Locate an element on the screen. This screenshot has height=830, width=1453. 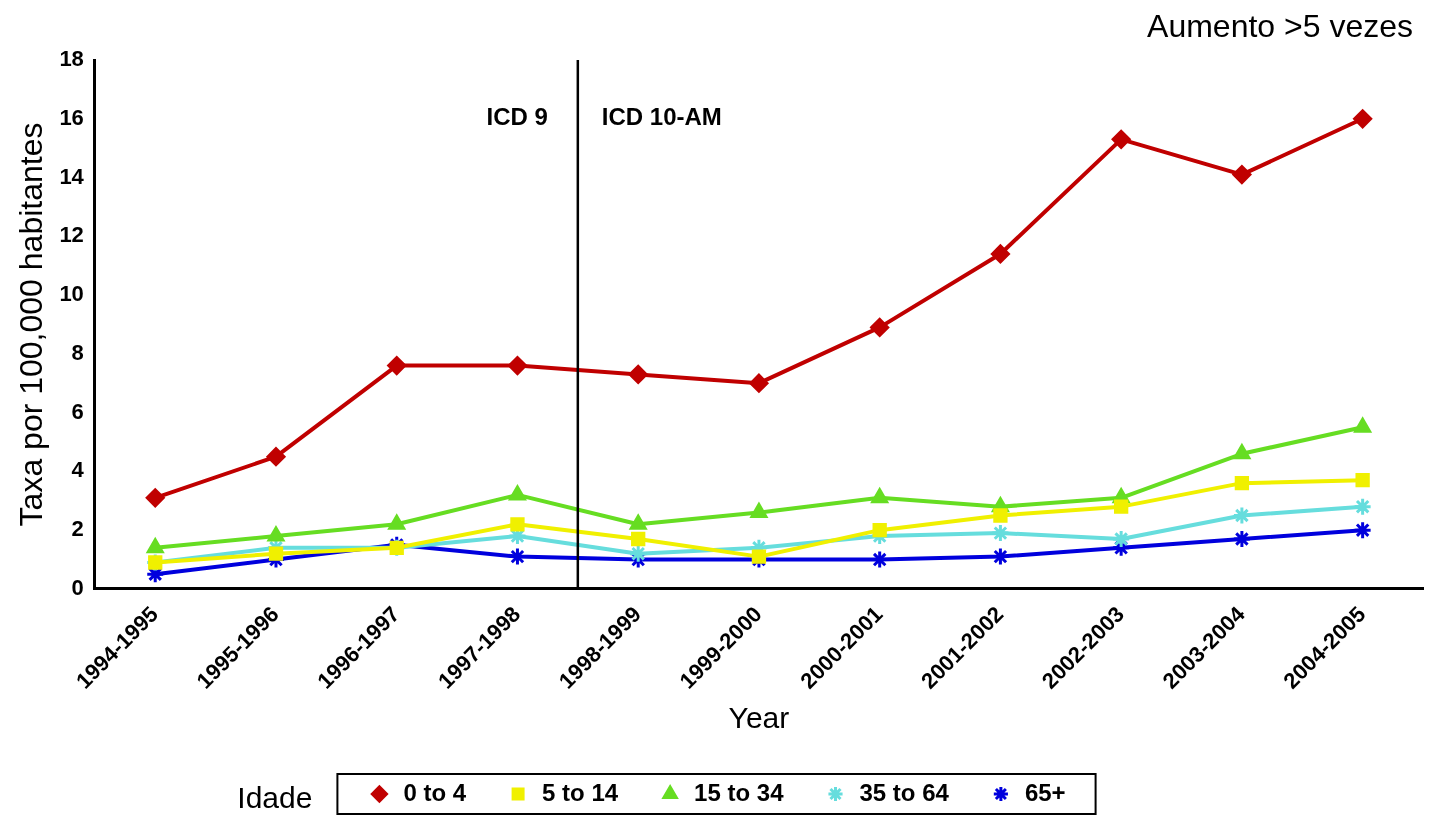
y-tick-label: 8 is located at coordinates (77, 352).